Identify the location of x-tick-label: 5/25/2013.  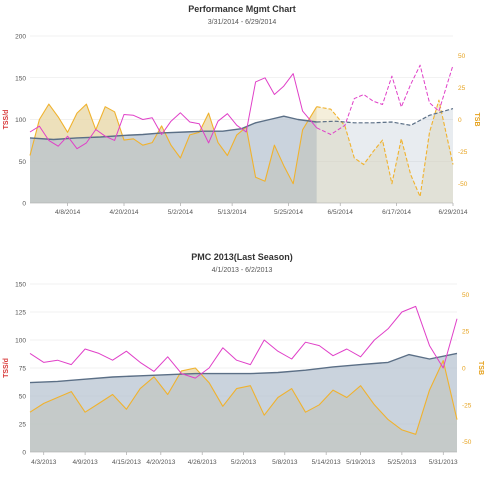
(401, 462).